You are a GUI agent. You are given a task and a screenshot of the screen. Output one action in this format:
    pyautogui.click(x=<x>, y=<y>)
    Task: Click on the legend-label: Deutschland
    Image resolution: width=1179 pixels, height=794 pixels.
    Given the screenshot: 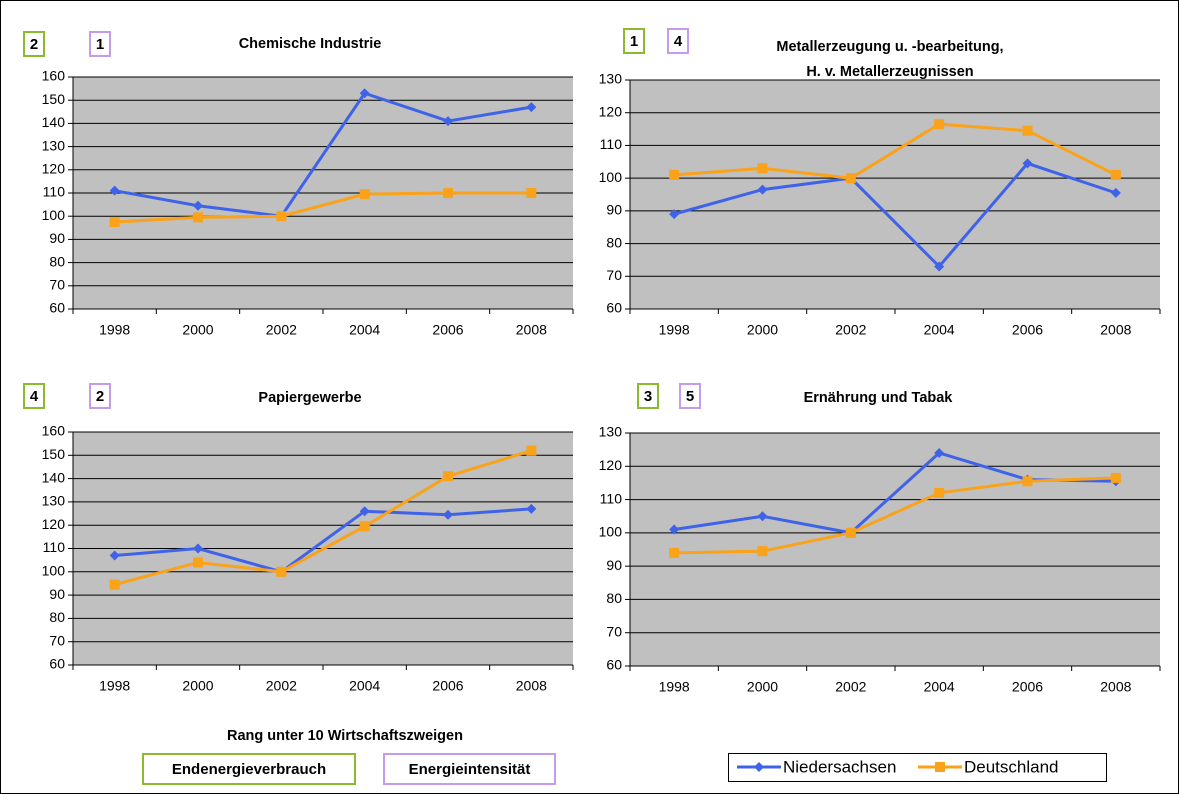 What is the action you would take?
    pyautogui.click(x=1011, y=766)
    